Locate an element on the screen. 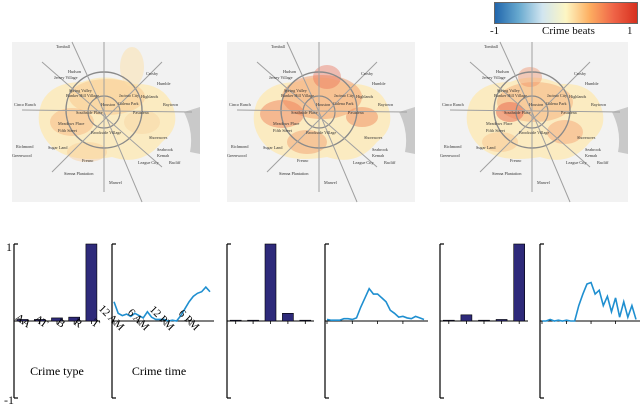 This screenshot has width=640, height=408. time-tick-label: 6 PM is located at coordinates (189, 321).